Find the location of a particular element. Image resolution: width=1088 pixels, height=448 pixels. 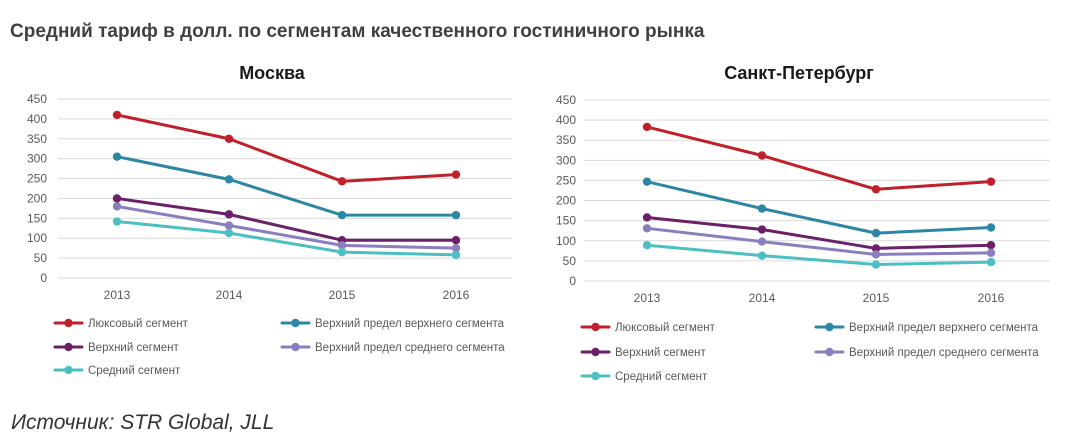

y-tick-label: 0 is located at coordinates (572, 281).